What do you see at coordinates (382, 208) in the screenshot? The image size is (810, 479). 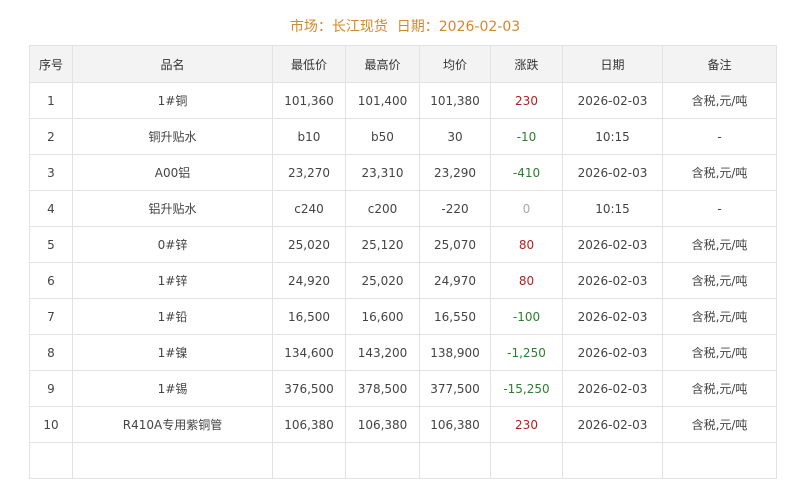 I see `cell-high: c200` at bounding box center [382, 208].